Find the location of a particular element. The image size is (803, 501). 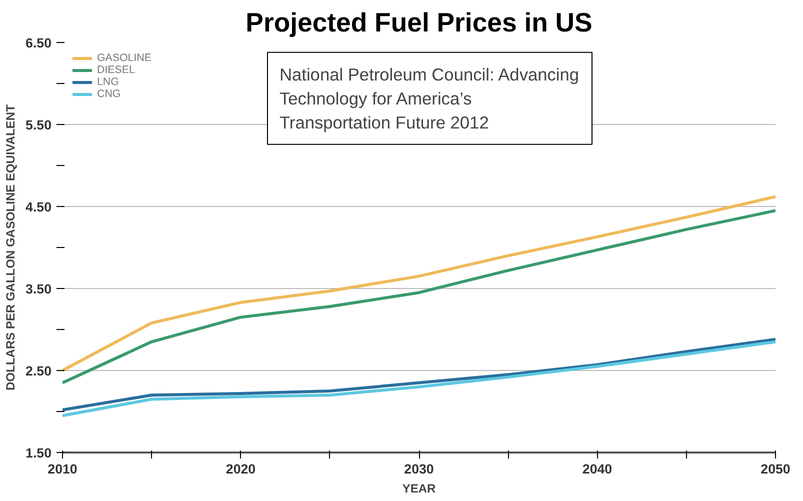

y-tick-label: 4.50 is located at coordinates (39, 207).